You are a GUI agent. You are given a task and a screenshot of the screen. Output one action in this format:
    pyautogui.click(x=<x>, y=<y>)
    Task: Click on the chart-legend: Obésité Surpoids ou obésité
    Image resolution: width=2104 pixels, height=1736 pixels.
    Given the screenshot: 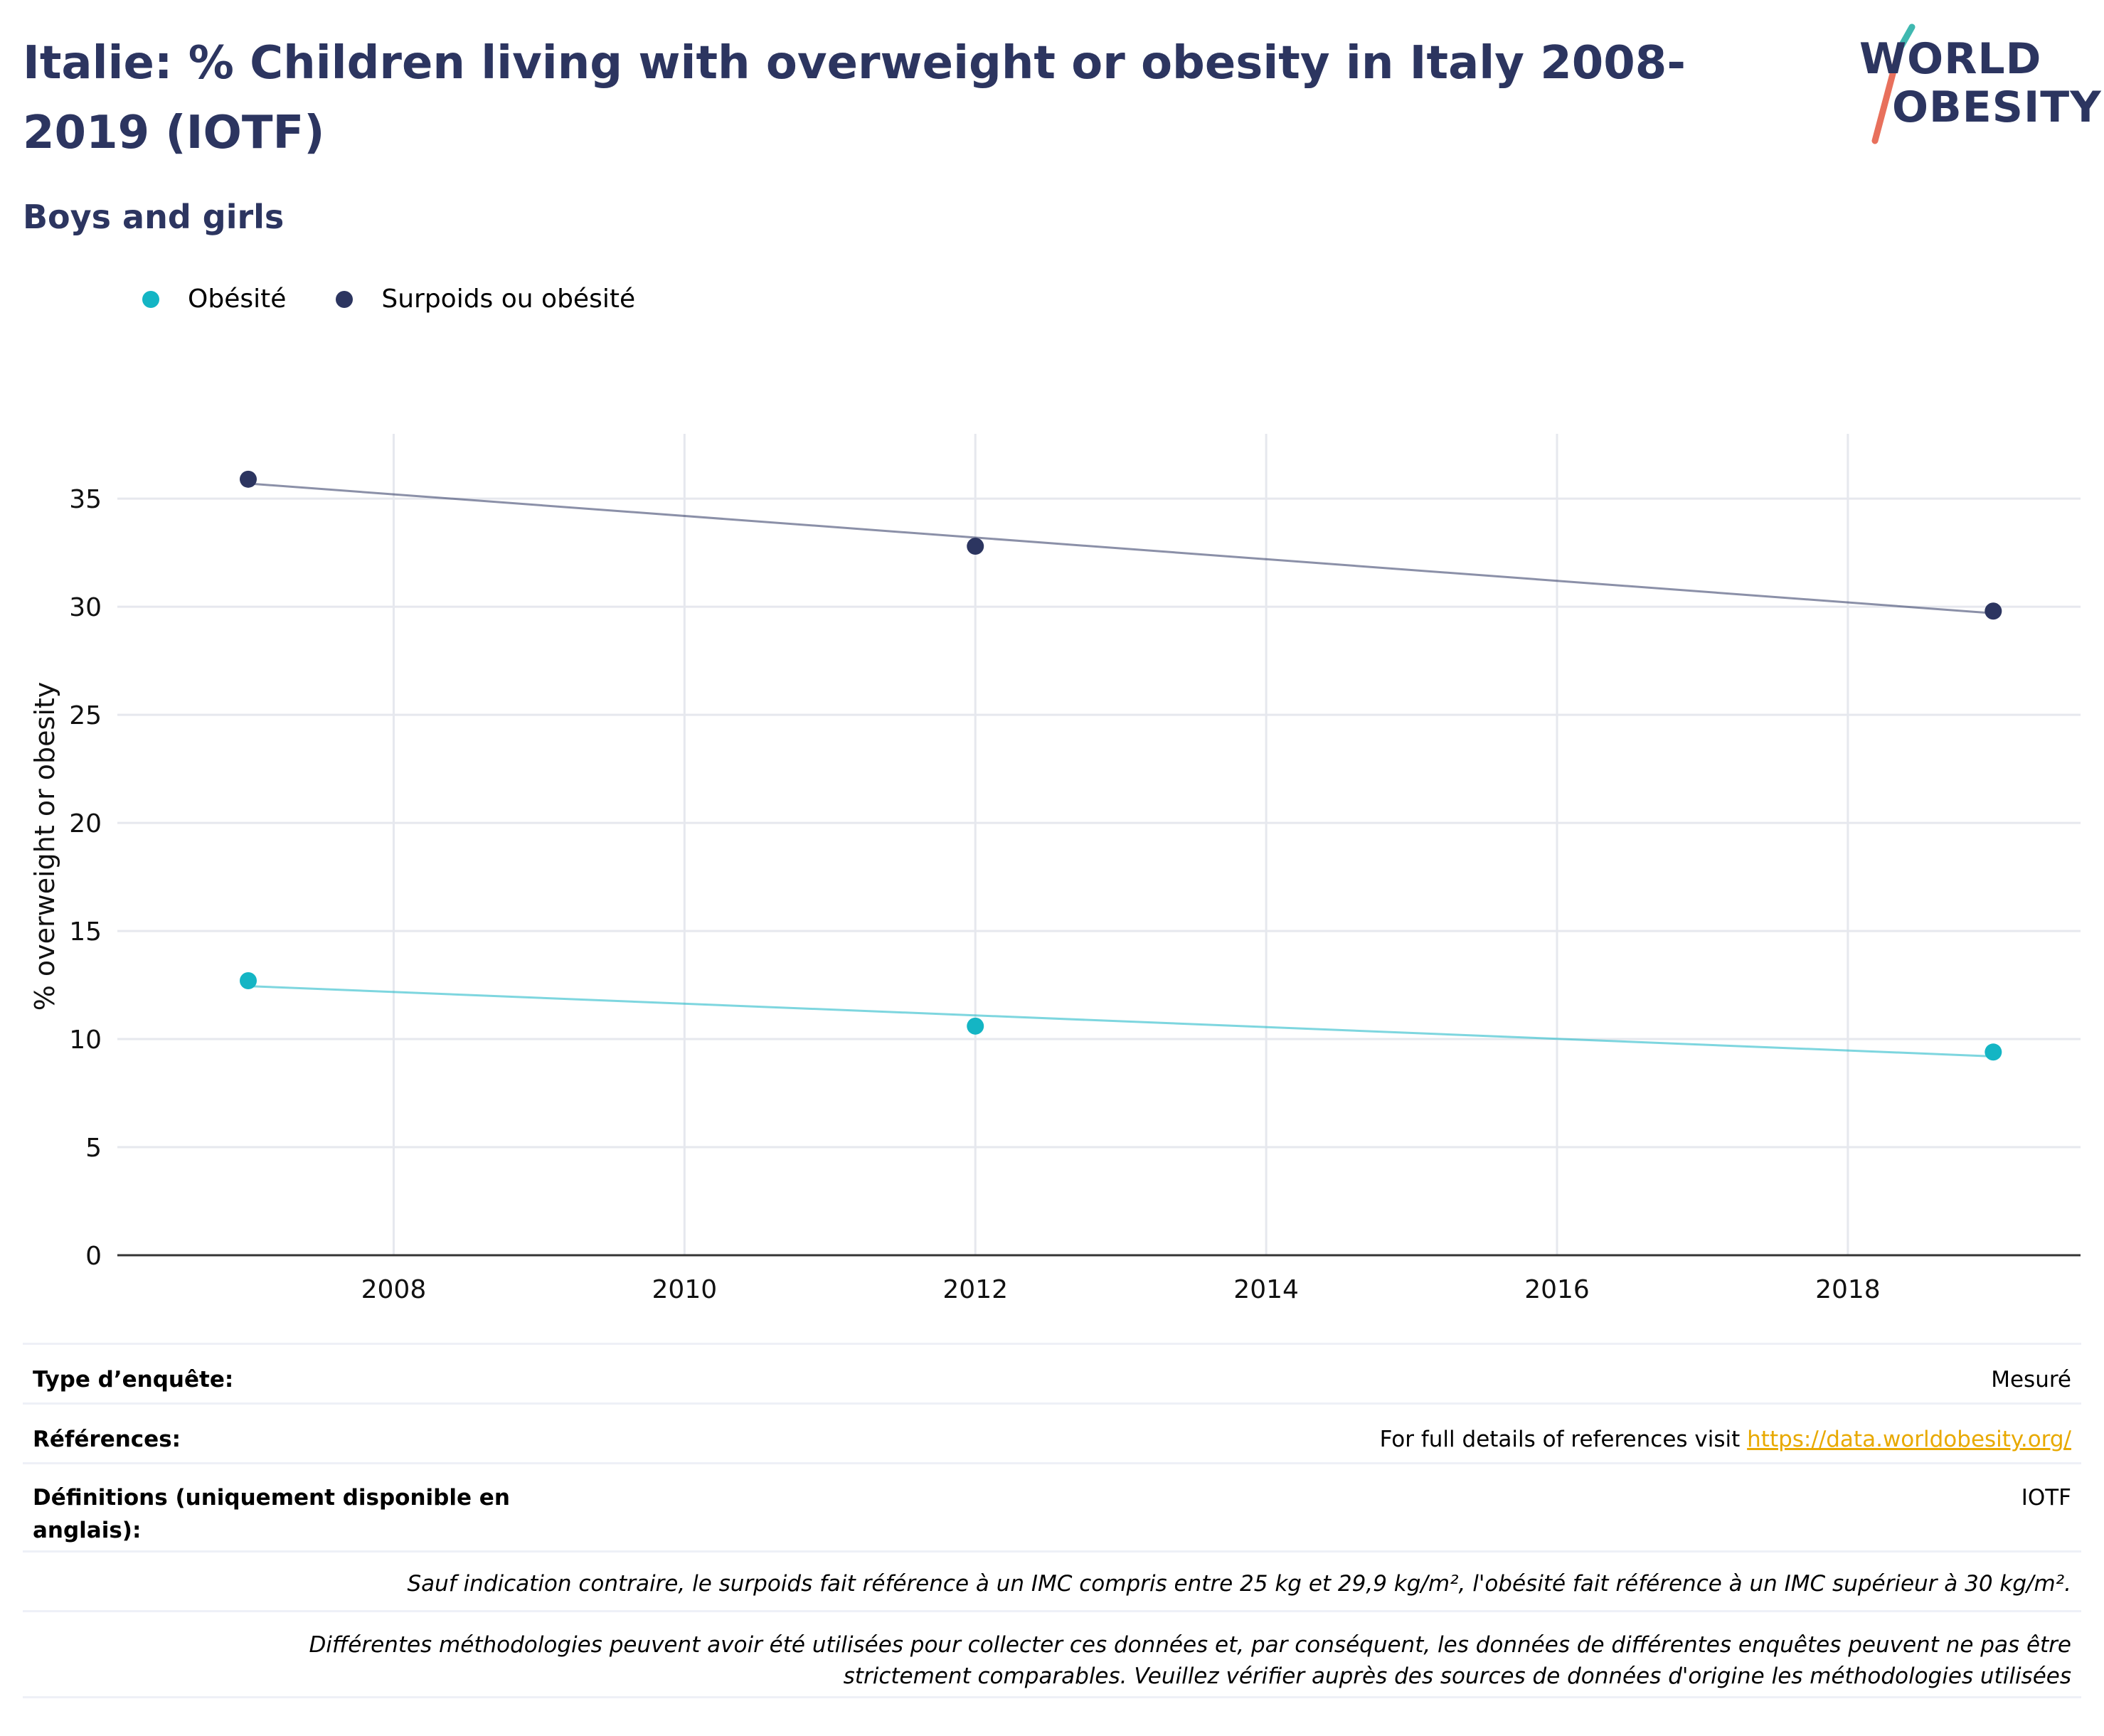 What is the action you would take?
    pyautogui.click(x=413, y=299)
    